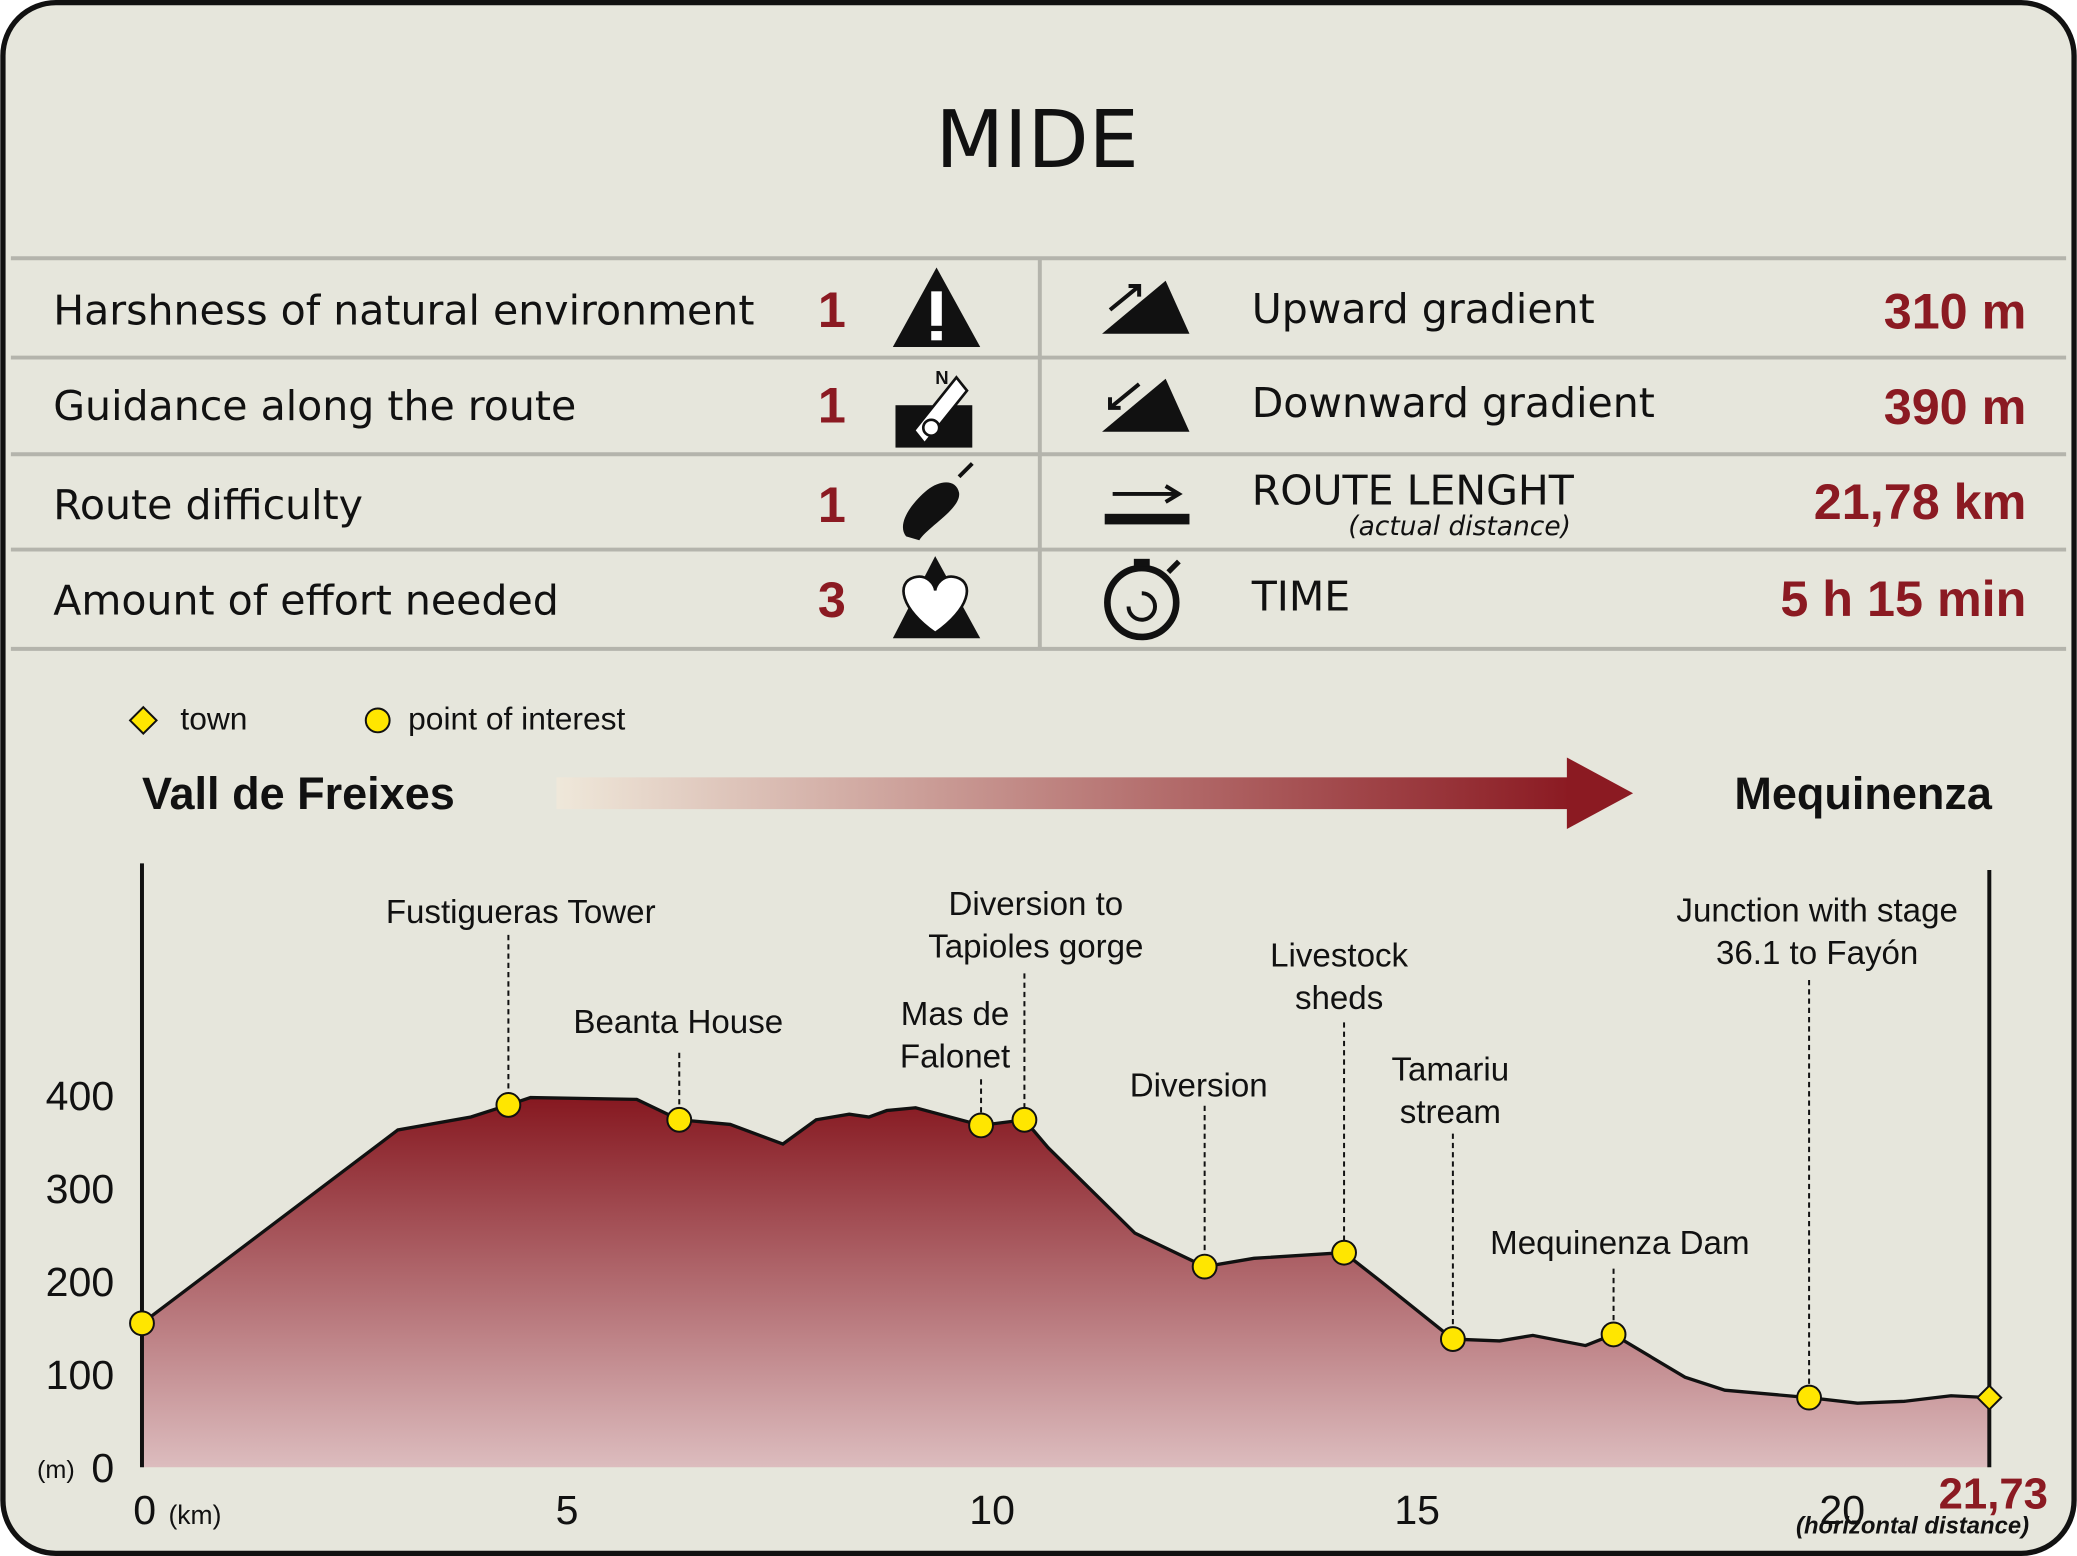 This screenshot has width=2077, height=1556. What do you see at coordinates (213, 719) in the screenshot?
I see `legend-label: town` at bounding box center [213, 719].